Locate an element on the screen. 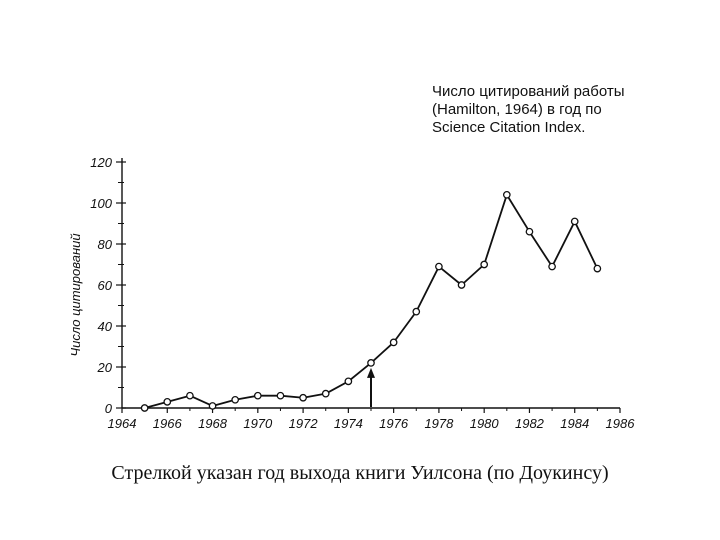  x-tick-label: 1986 is located at coordinates (621, 423).